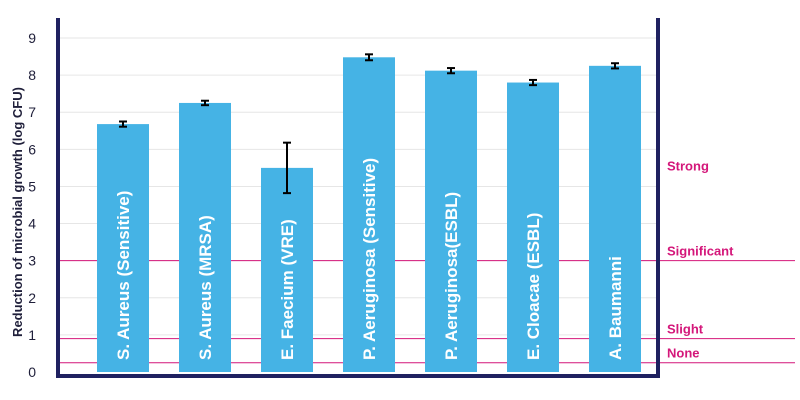  Describe the element at coordinates (32, 186) in the screenshot. I see `y-tick-label: 5` at that location.